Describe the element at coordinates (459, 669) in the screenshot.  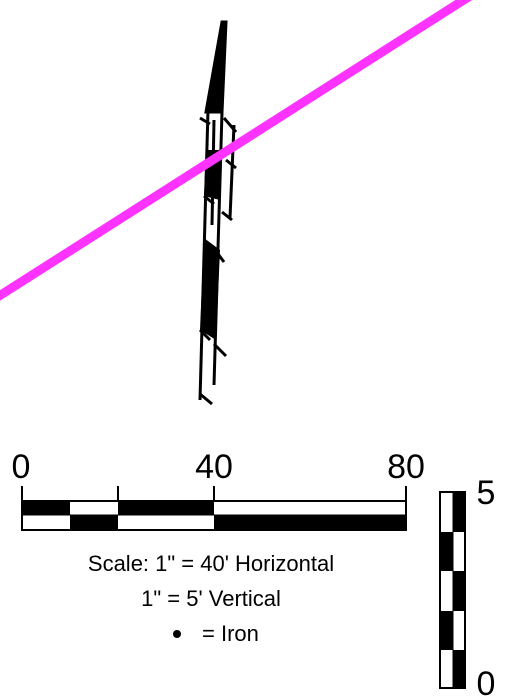
I see `vscale-cell-r3` at that location.